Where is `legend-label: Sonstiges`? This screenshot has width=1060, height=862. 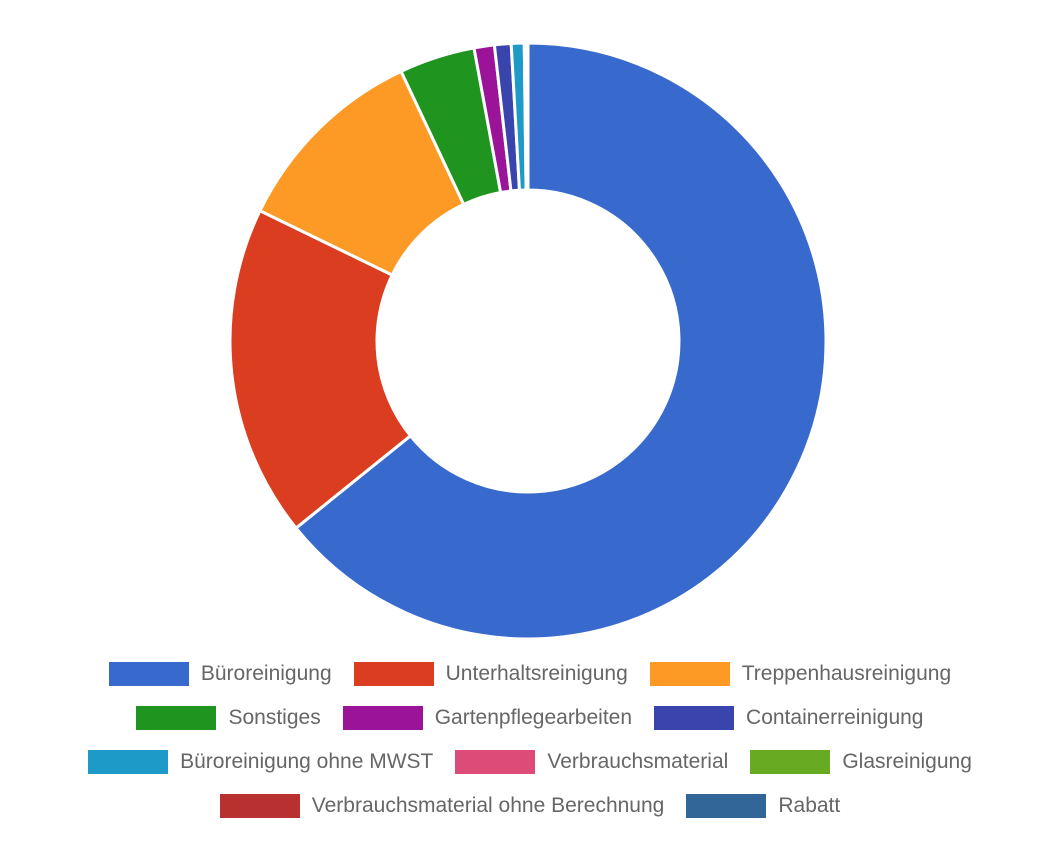
legend-label: Sonstiges is located at coordinates (274, 717).